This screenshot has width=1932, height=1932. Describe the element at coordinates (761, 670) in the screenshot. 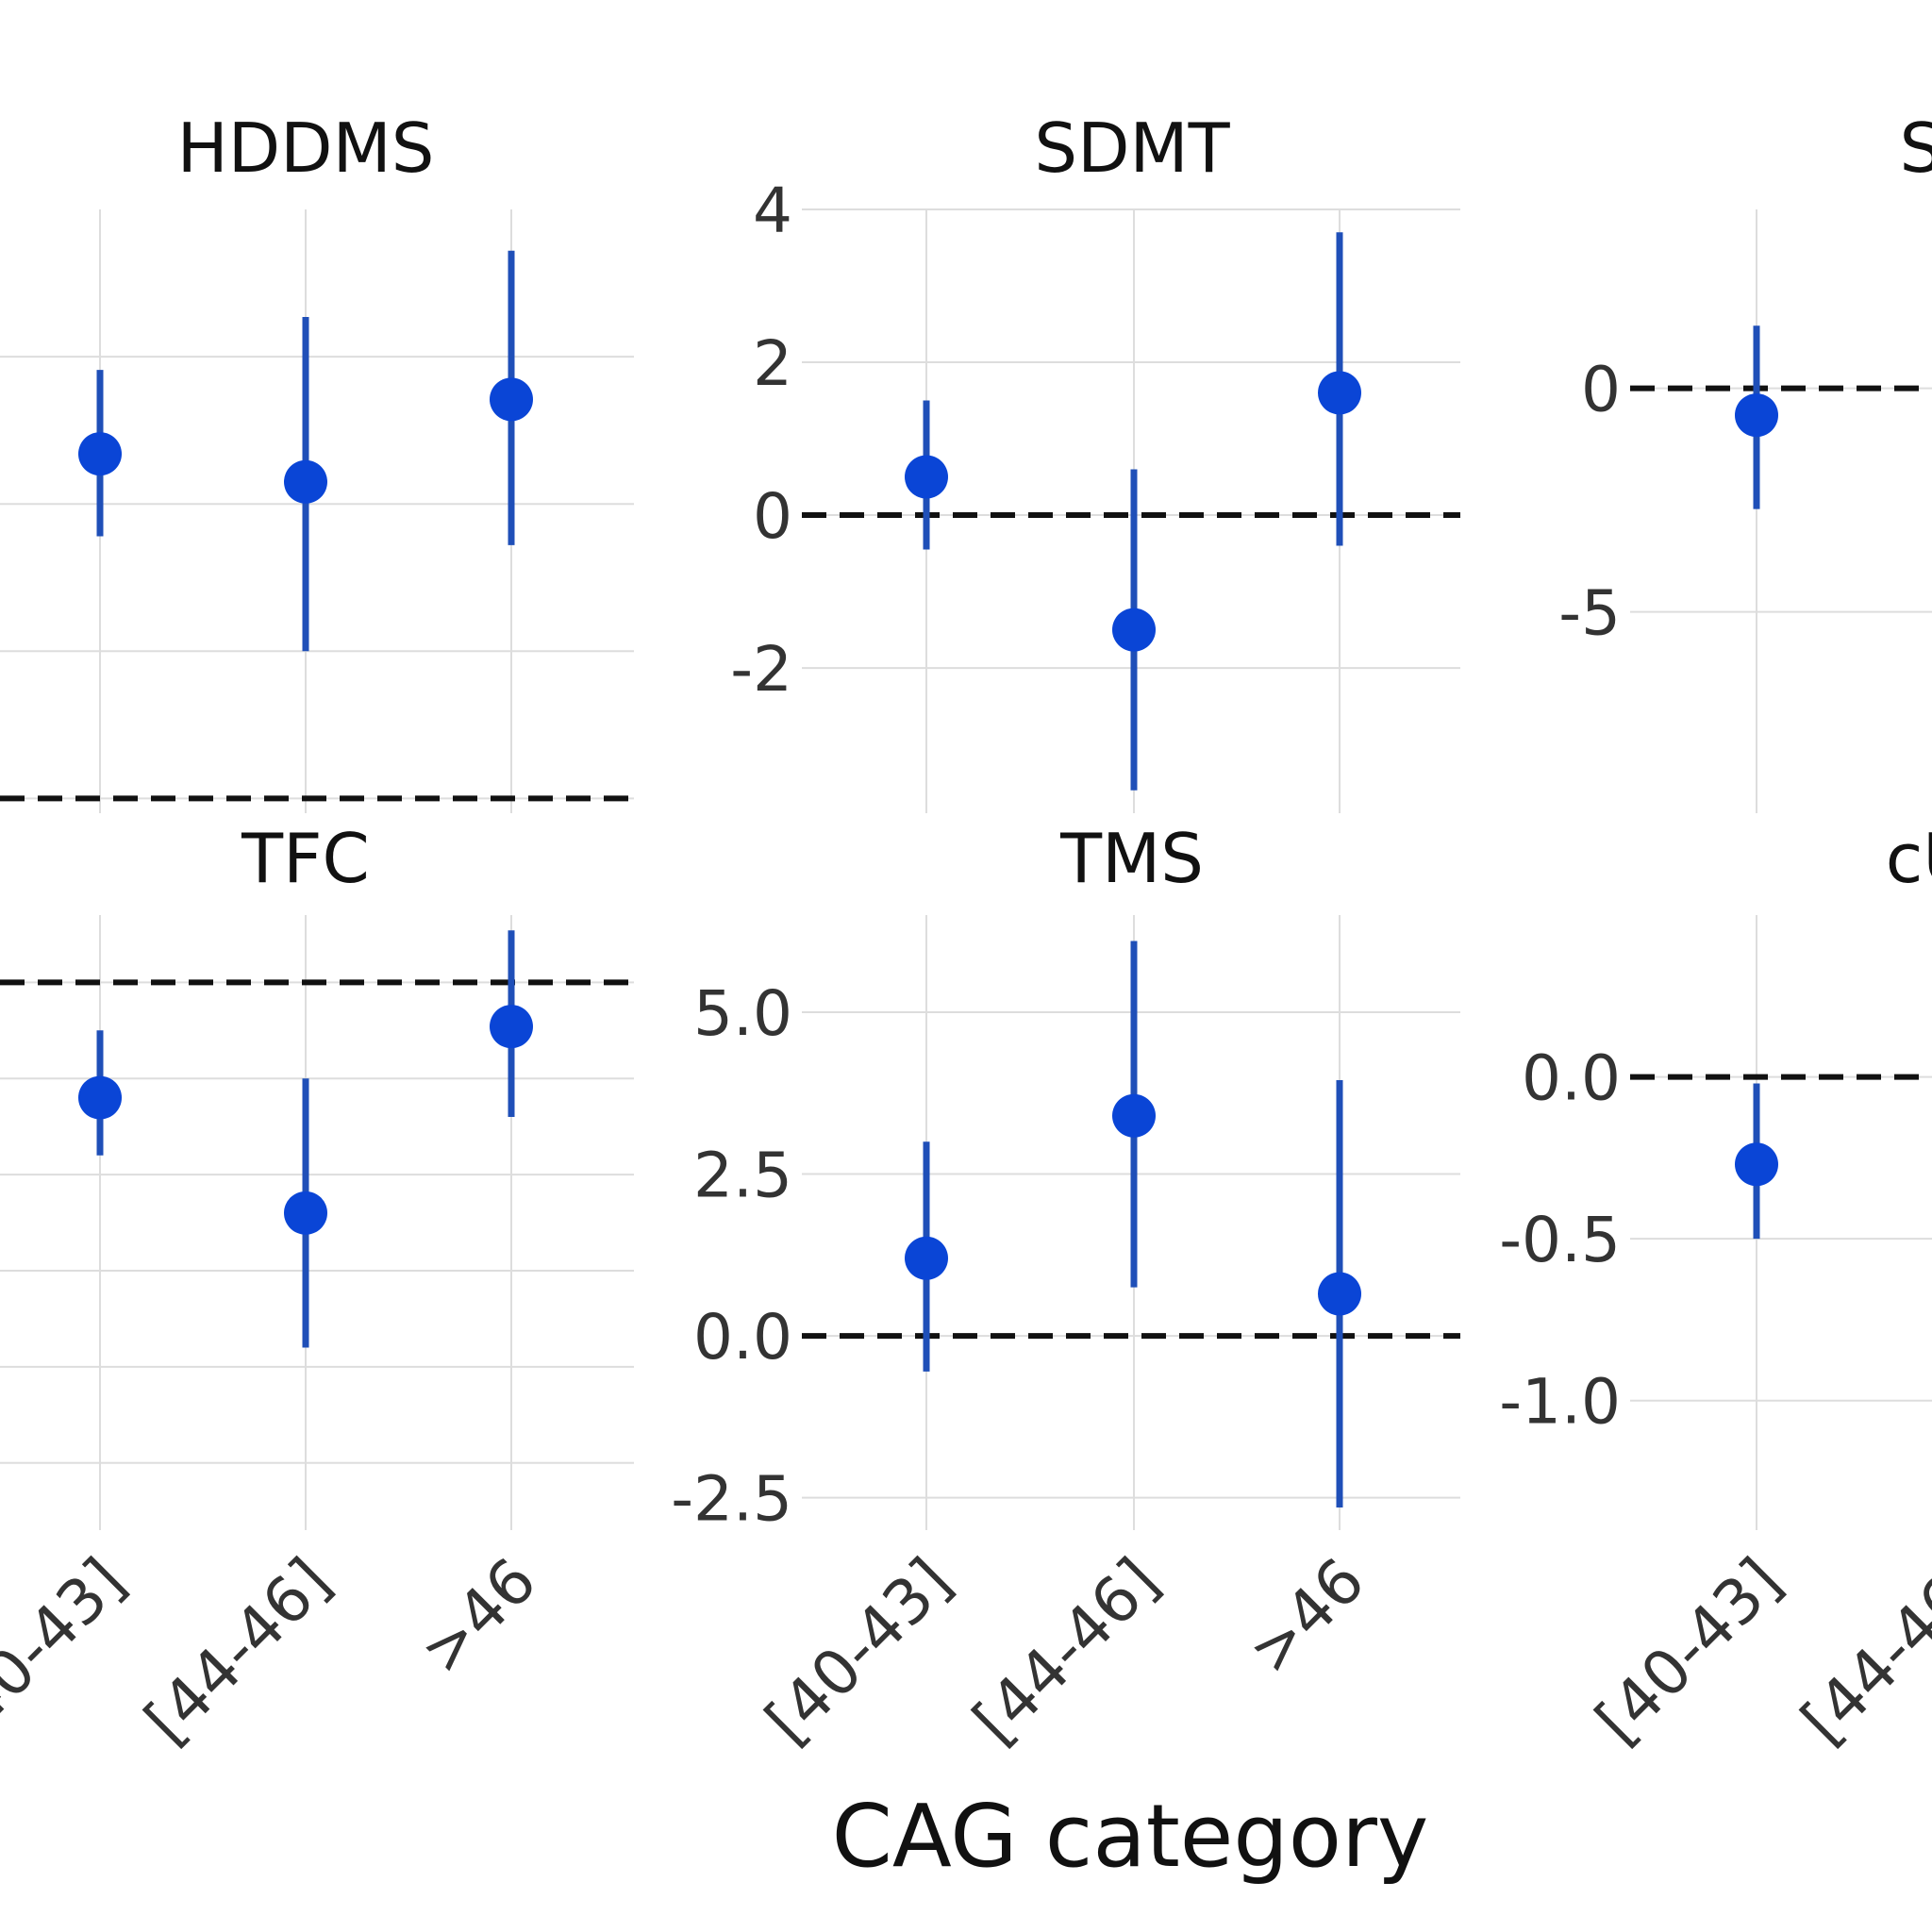

I see `y-tick-label: -2` at that location.